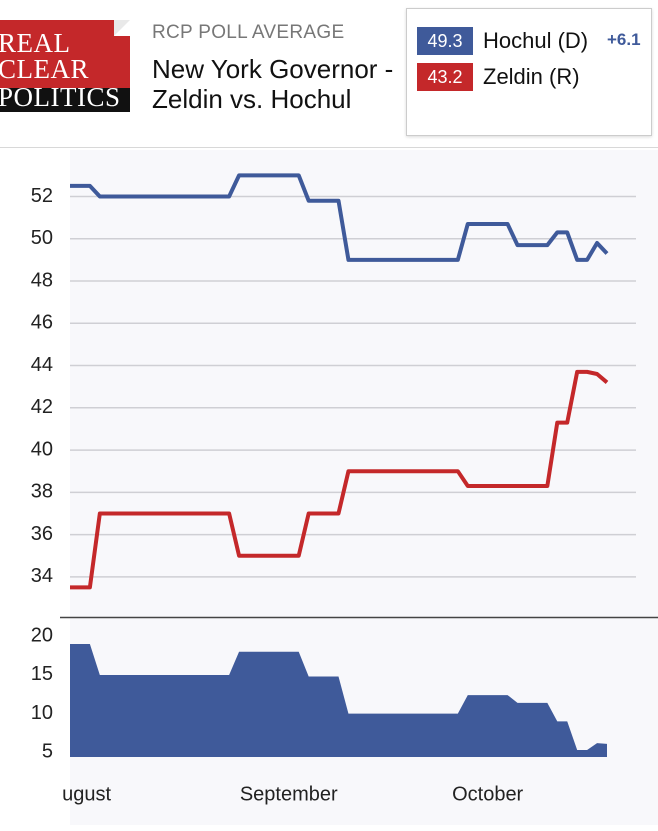  I want to click on y-tick-label: 20, so click(42, 636).